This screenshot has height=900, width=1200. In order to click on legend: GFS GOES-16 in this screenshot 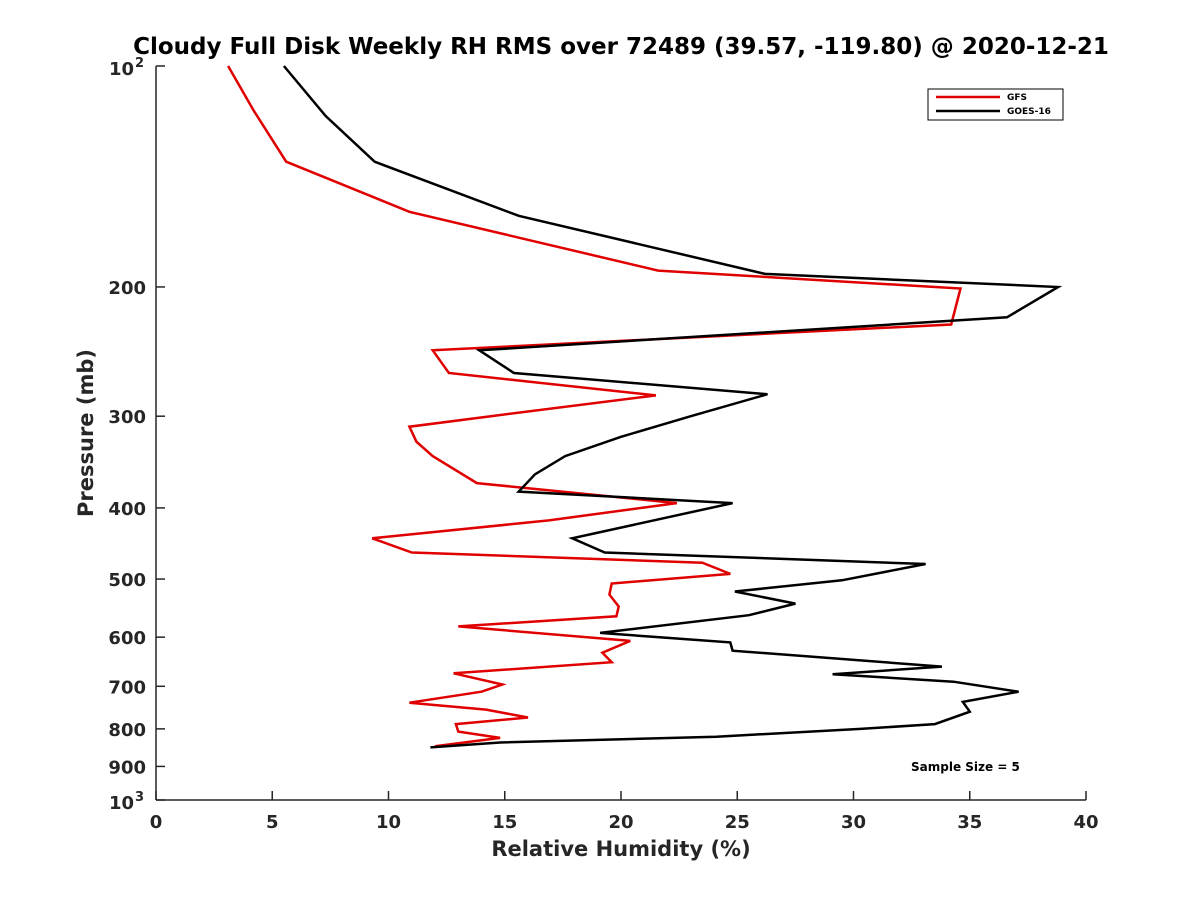, I will do `click(995, 104)`.